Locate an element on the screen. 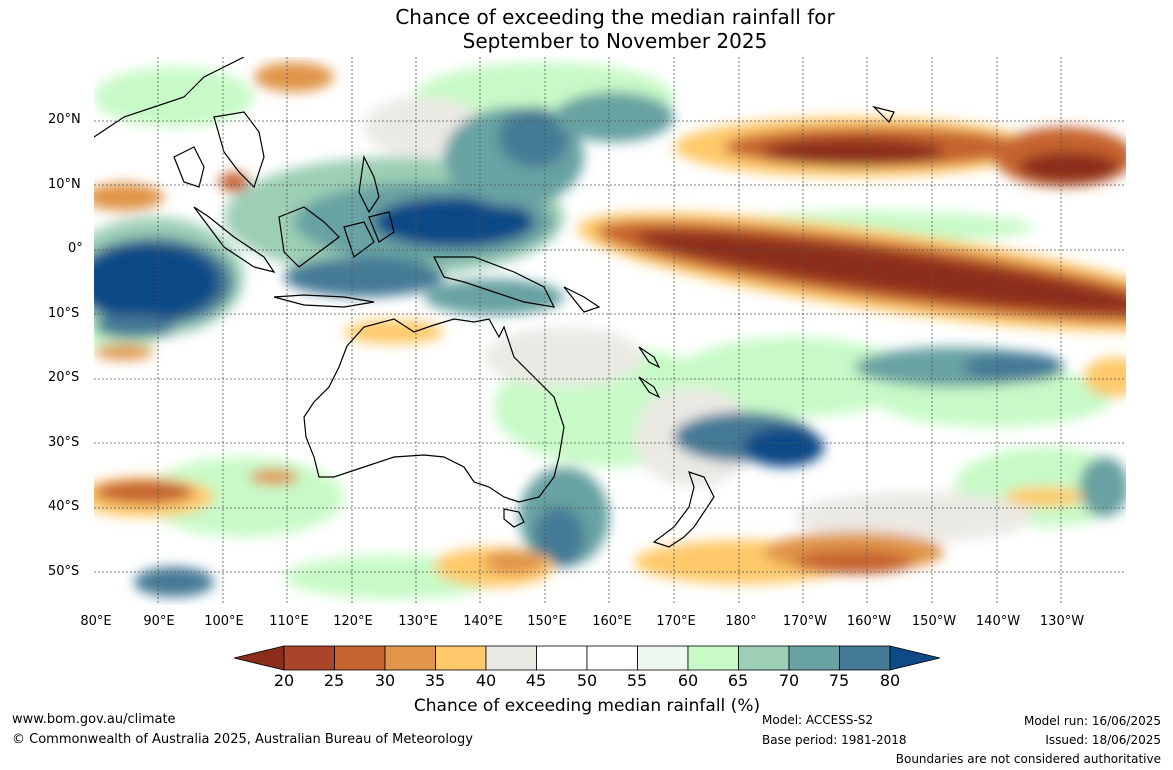  colorbar-tick: 25 is located at coordinates (334, 680).